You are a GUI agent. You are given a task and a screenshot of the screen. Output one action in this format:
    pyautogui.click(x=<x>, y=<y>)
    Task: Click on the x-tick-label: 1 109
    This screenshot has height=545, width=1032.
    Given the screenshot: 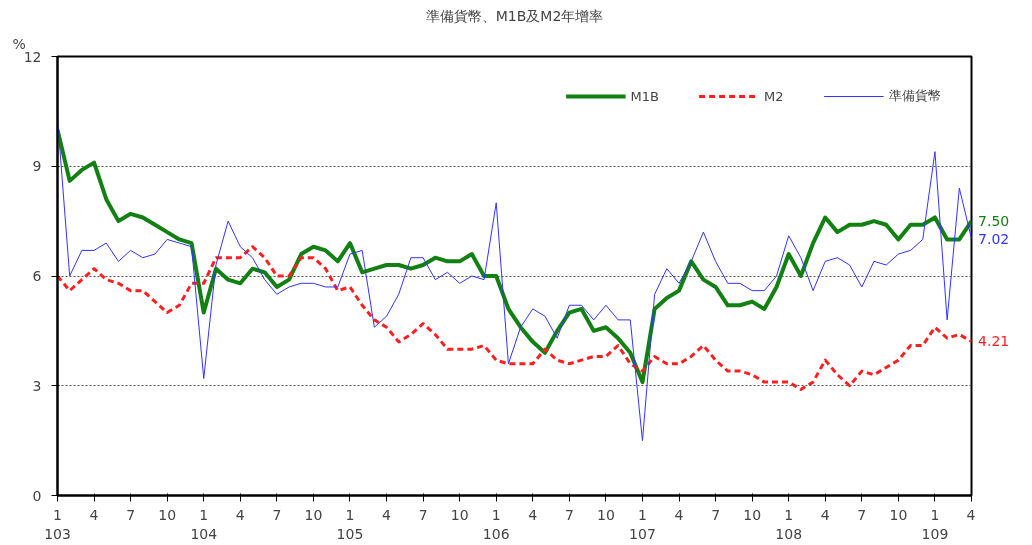 What is the action you would take?
    pyautogui.click(x=935, y=524)
    